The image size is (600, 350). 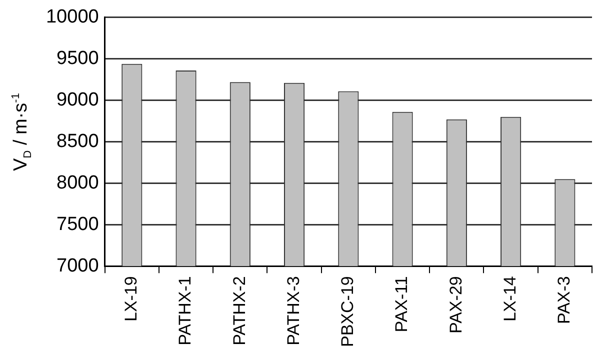 I want to click on x-tick-label: PBXC-19, so click(x=348, y=312).